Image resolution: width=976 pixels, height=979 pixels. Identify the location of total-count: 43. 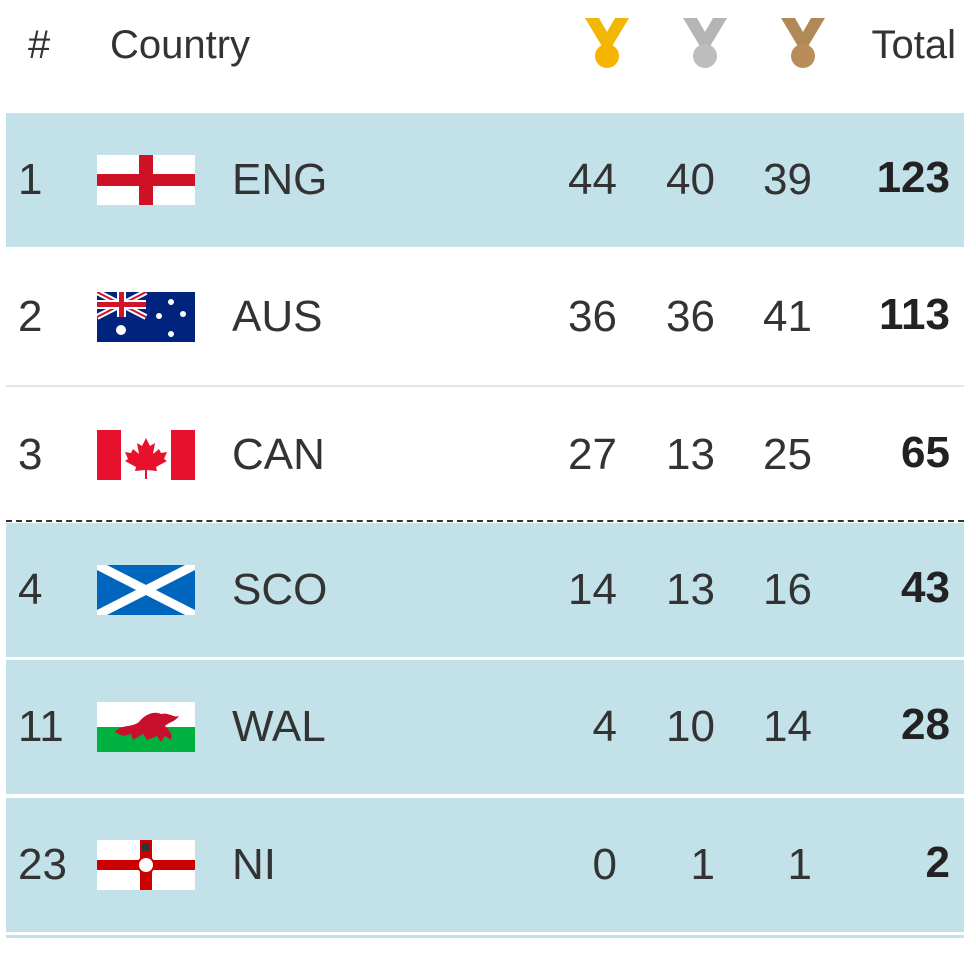
(925, 587).